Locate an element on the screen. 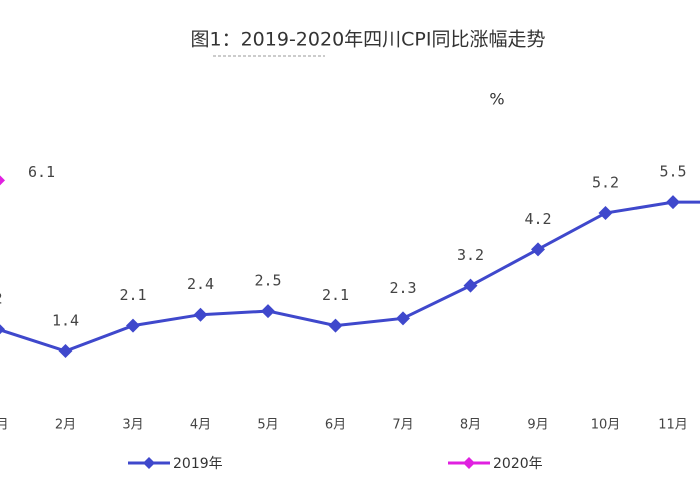 The width and height of the screenshot is (700, 500). data-label: 2.4 is located at coordinates (200, 284).